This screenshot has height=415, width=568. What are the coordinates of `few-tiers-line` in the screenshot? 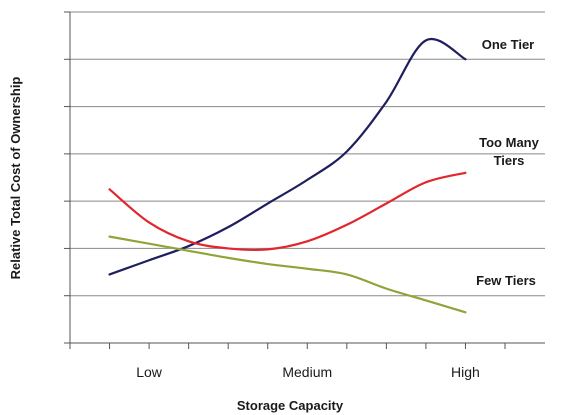 It's located at (287, 274).